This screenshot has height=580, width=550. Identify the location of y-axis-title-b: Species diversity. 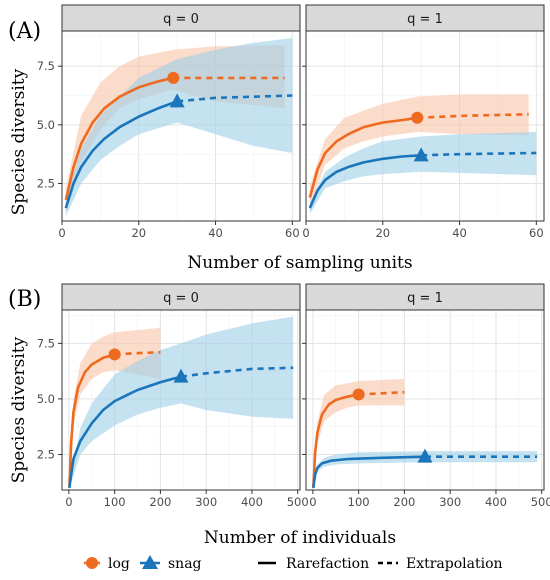
(19, 409).